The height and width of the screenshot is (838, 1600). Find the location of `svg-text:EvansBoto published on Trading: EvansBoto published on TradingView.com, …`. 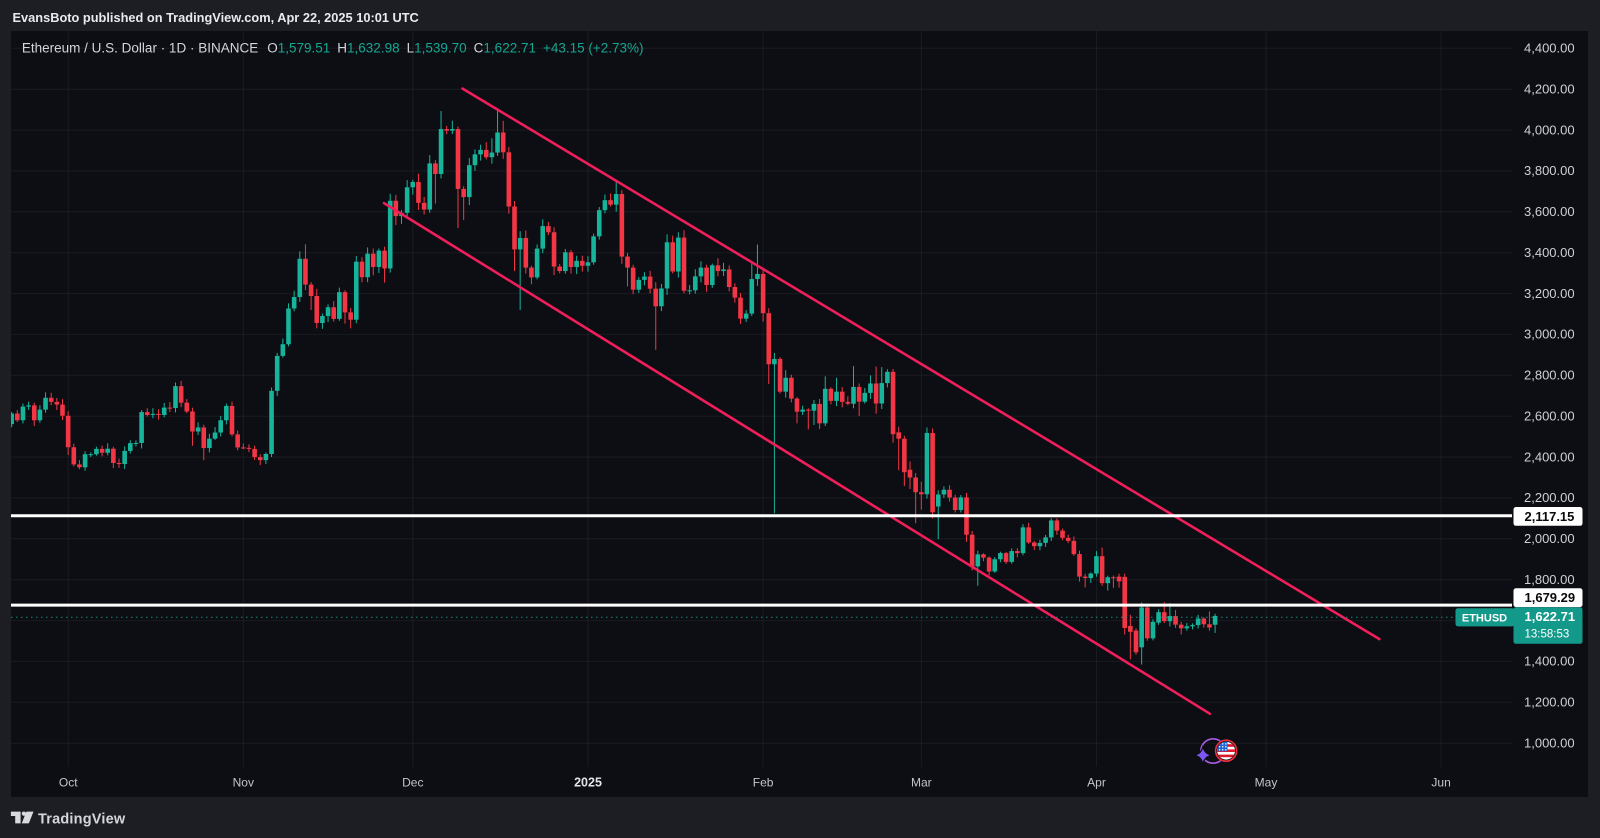

svg-text:EvansBoto published on Trading: EvansBoto published on TradingView.com, … is located at coordinates (216, 17).